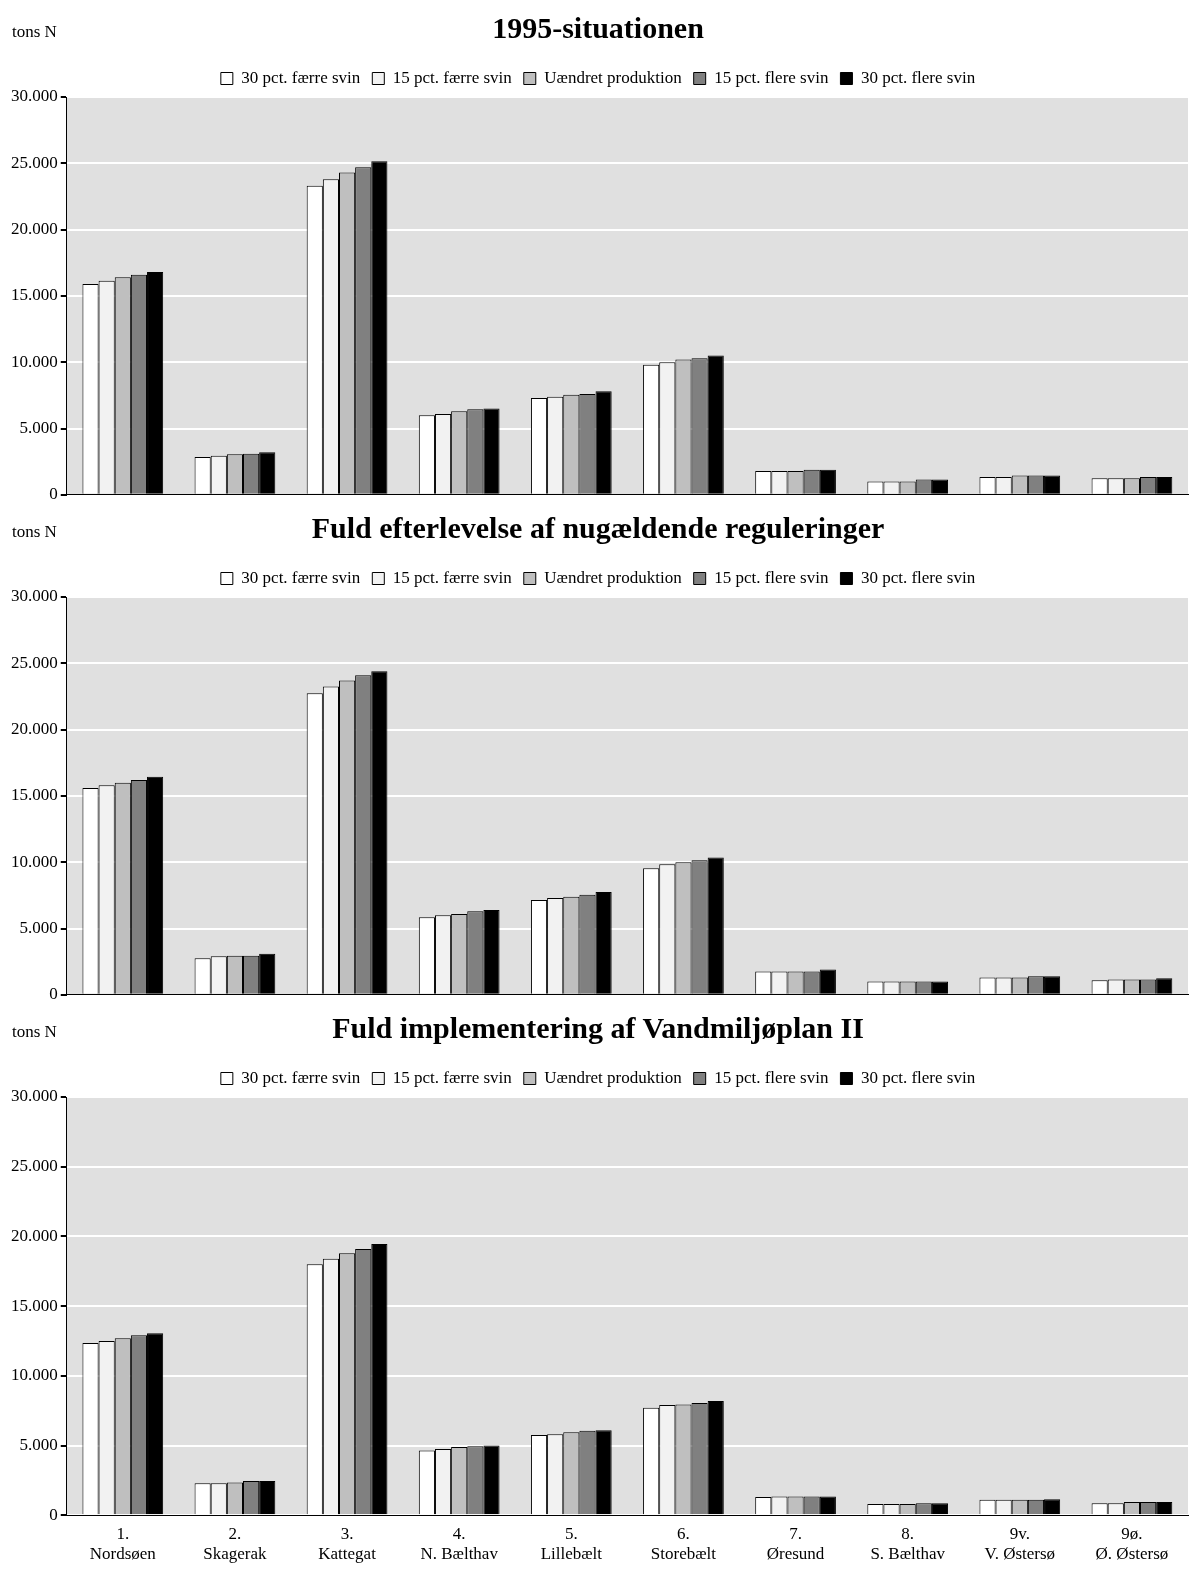 This screenshot has width=1200, height=1571. What do you see at coordinates (1132, 1543) in the screenshot?
I see `x-tick-label: 9ø. Ø. Østersø` at bounding box center [1132, 1543].